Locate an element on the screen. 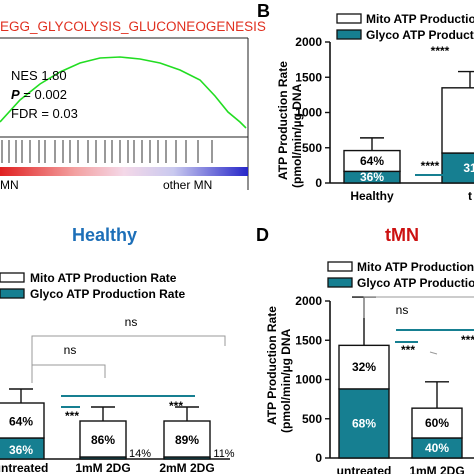 The width and height of the screenshot is (474, 474). panel-d-letter: D is located at coordinates (262, 235).